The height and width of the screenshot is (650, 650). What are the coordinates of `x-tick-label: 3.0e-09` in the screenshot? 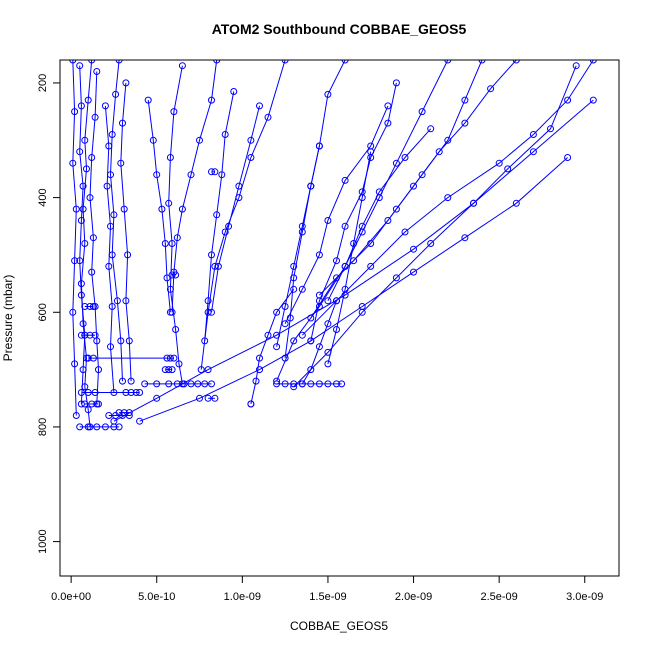 It's located at (584, 597).